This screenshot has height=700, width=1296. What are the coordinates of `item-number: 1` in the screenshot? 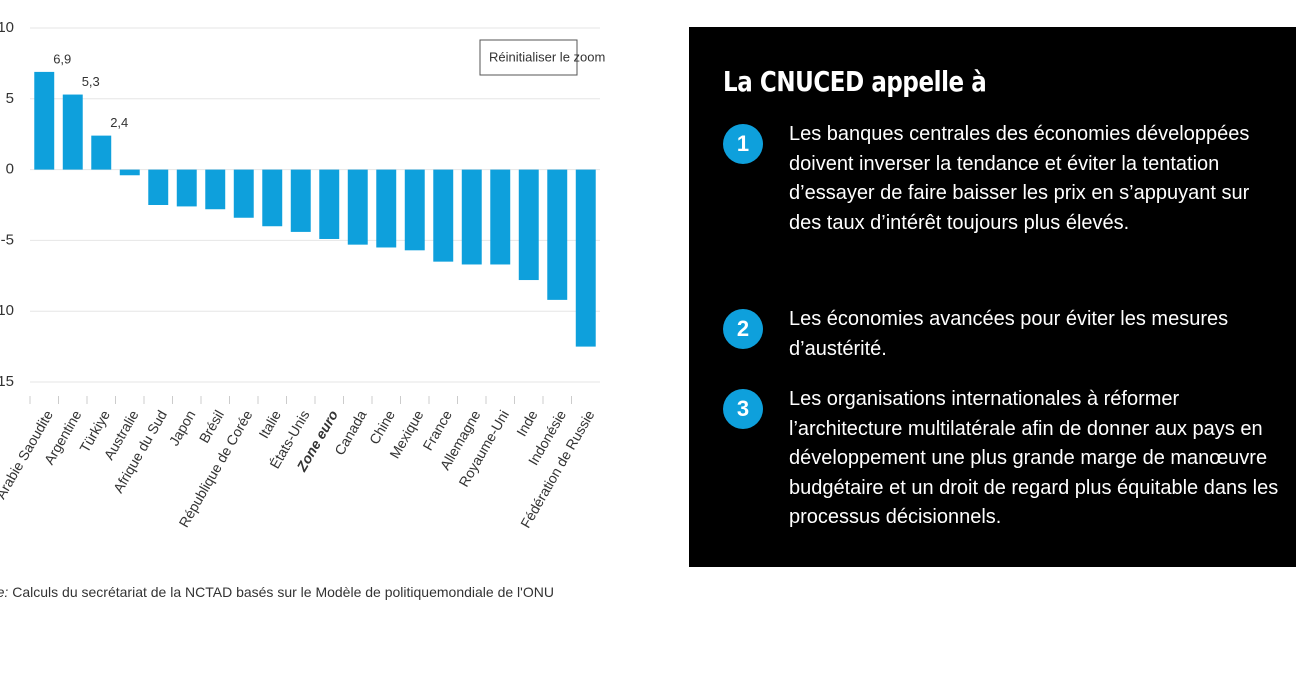 It's located at (743, 144).